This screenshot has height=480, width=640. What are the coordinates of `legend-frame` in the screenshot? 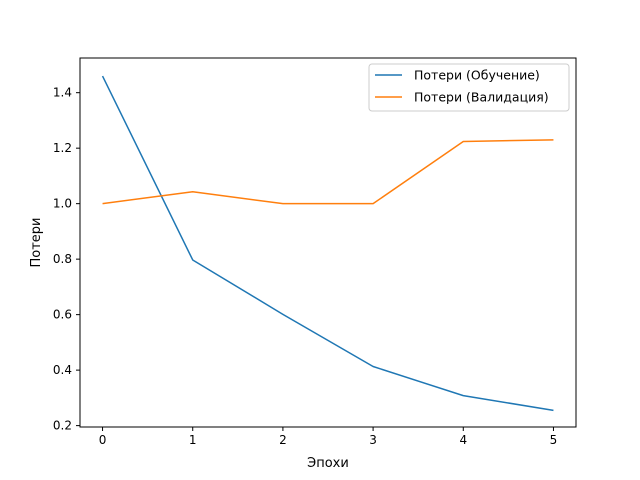 It's located at (469, 87).